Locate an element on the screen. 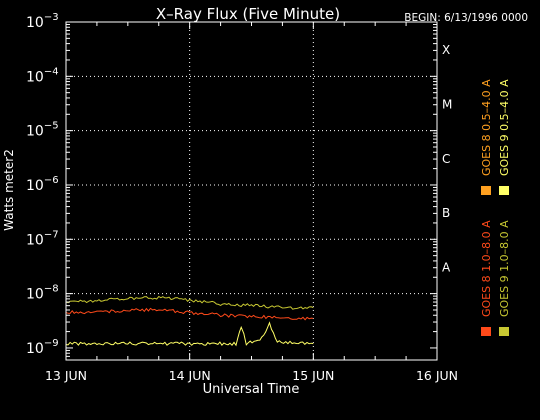  data-series is located at coordinates (189, 321).